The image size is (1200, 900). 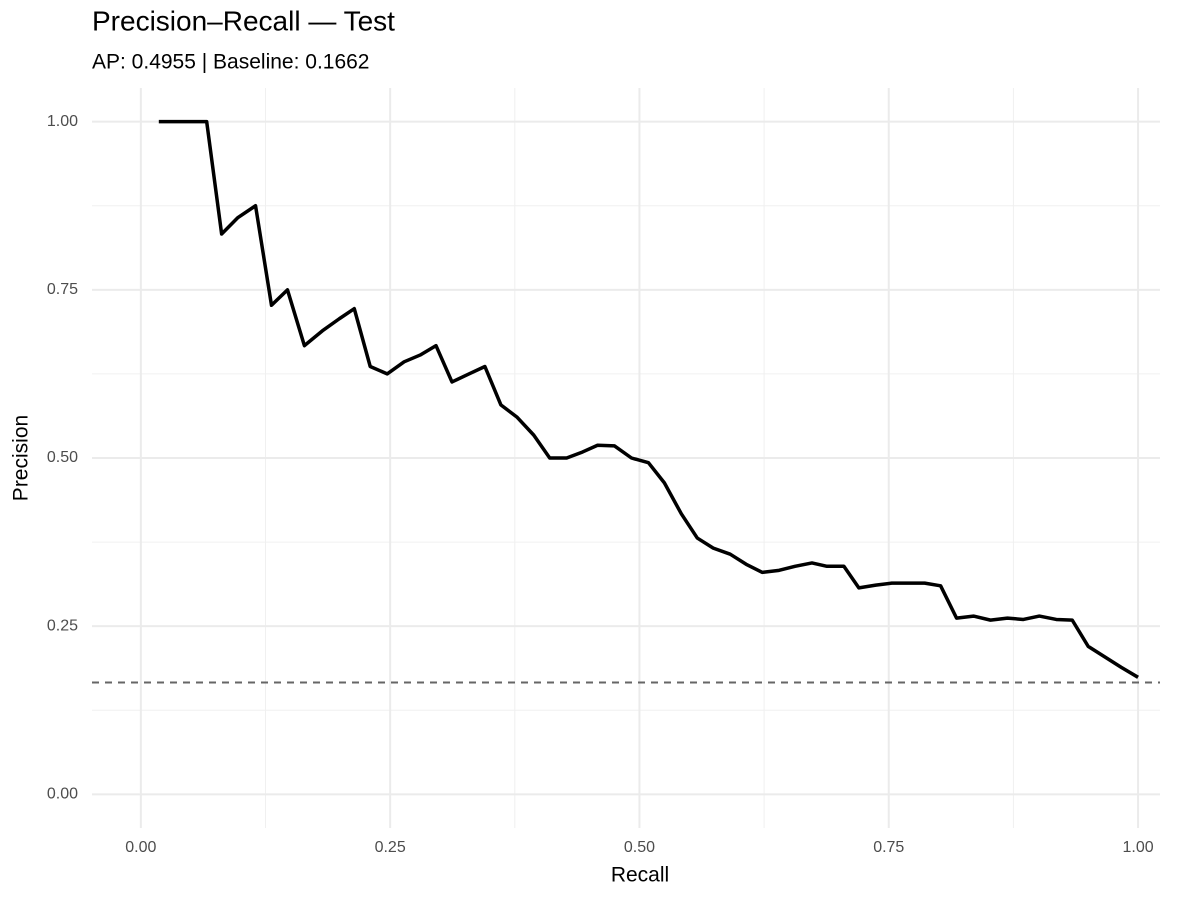 What do you see at coordinates (62, 289) in the screenshot?
I see `y-tick-label: 0.75` at bounding box center [62, 289].